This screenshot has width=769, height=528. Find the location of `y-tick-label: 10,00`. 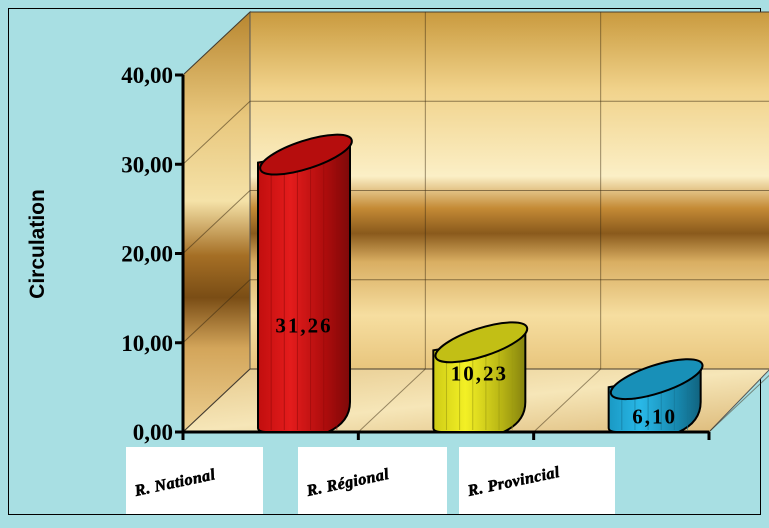

y-tick-label: 10,00 is located at coordinates (147, 343).